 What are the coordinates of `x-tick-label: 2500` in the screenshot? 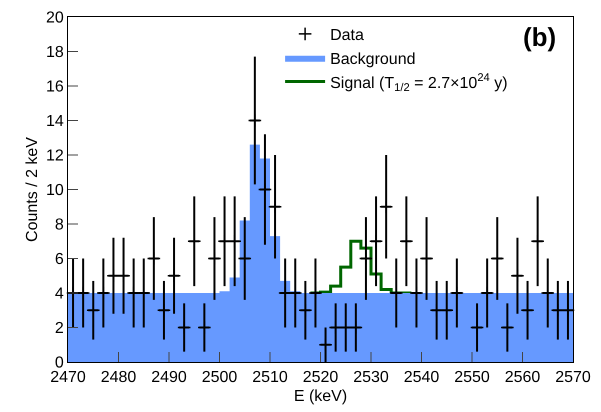 It's located at (220, 377).